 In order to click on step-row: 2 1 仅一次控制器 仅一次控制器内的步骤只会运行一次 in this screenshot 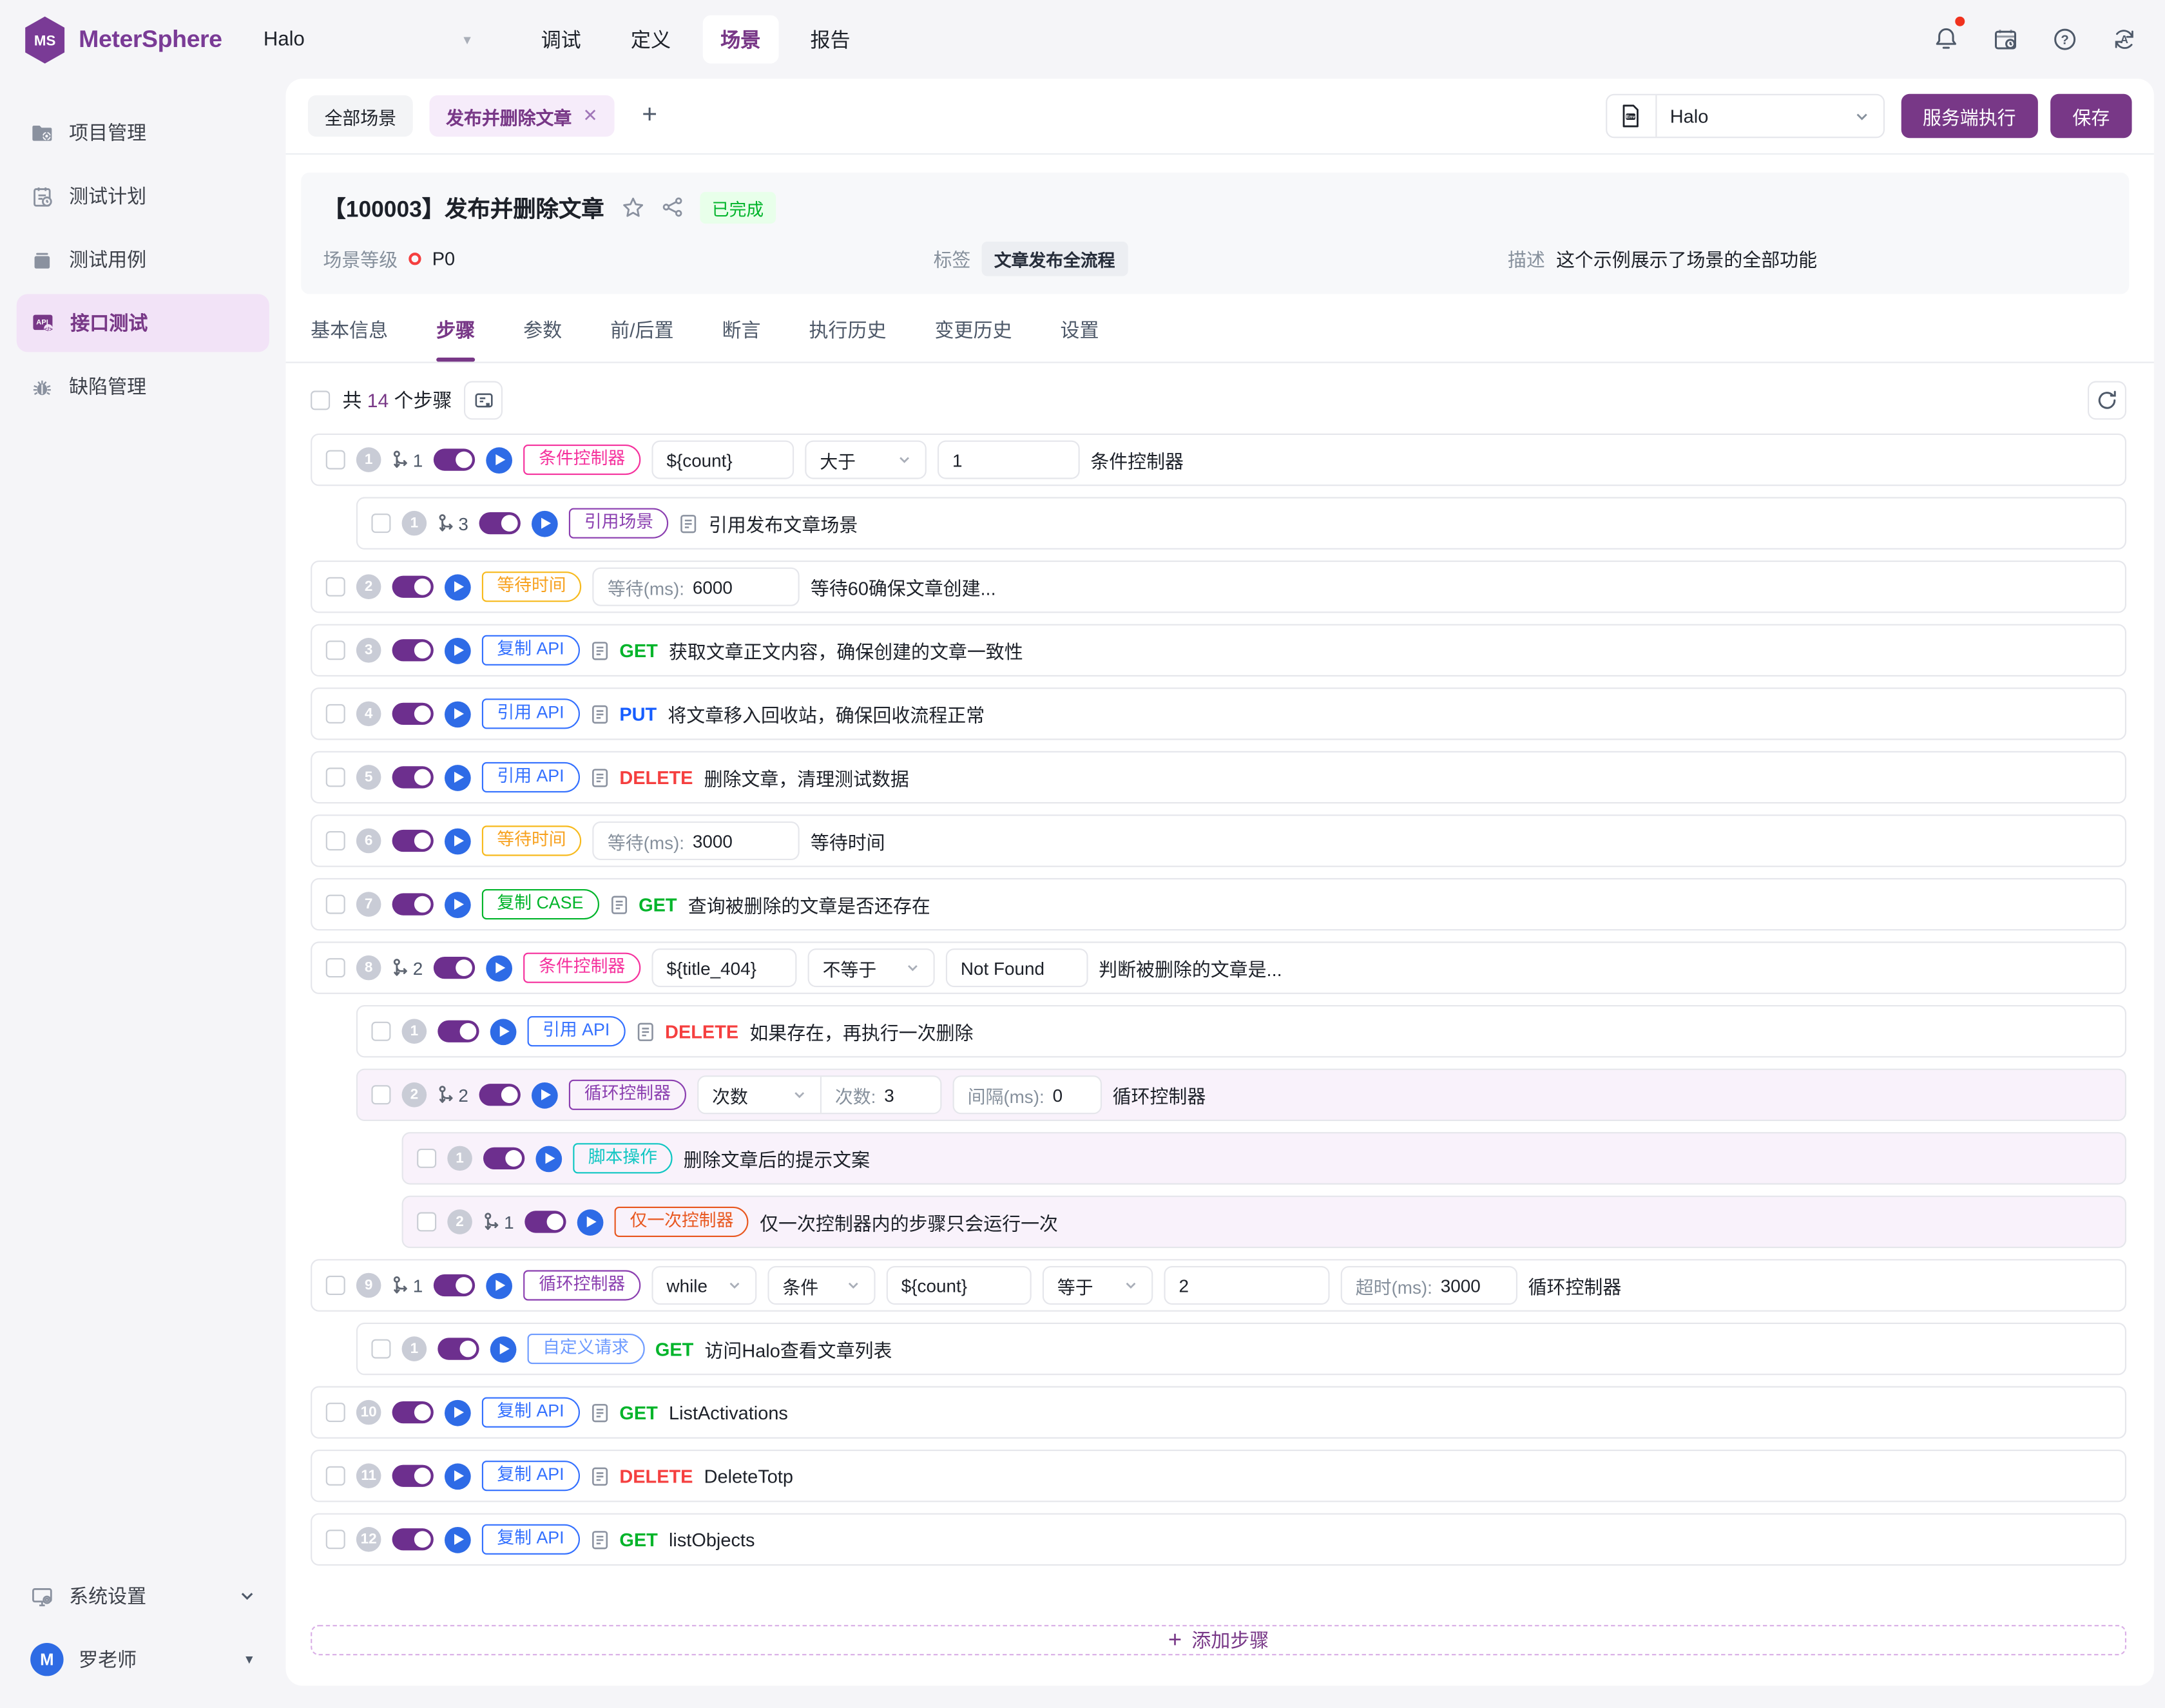, I will do `click(1264, 1222)`.